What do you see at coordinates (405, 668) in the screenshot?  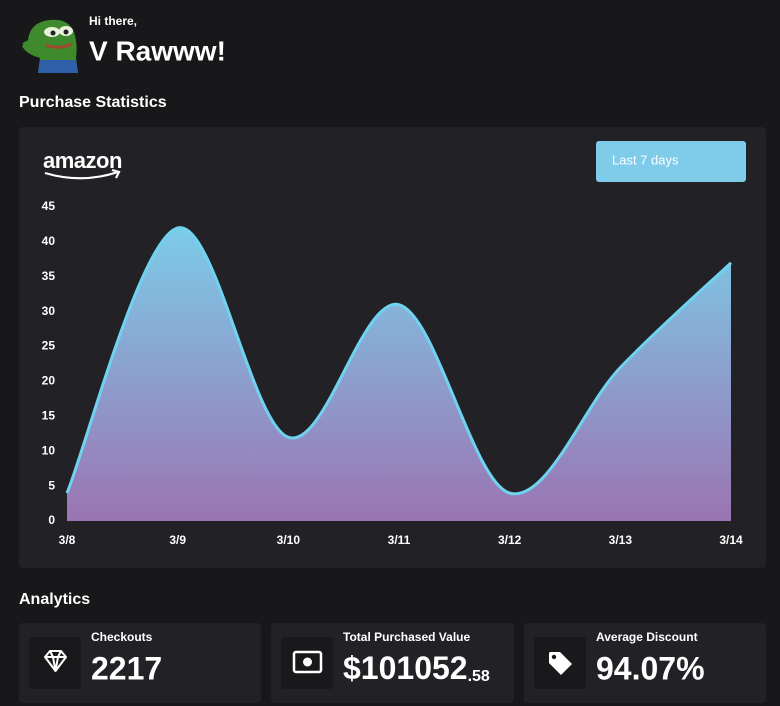 I see `stat-value-main: $101052` at bounding box center [405, 668].